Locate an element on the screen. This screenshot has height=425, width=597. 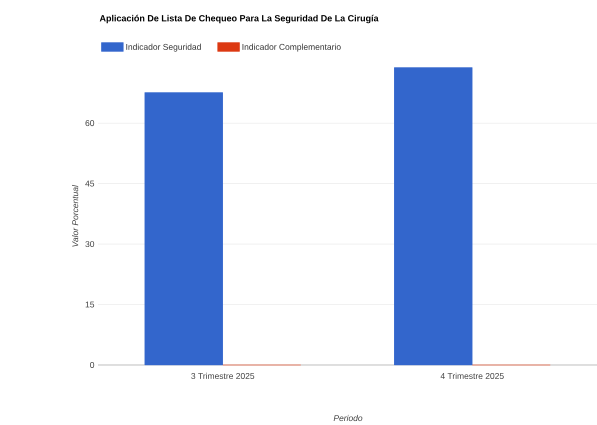
chart-title: Aplicación De Lista De Chequeo Para La Seguridad De La Cirugía is located at coordinates (239, 19).